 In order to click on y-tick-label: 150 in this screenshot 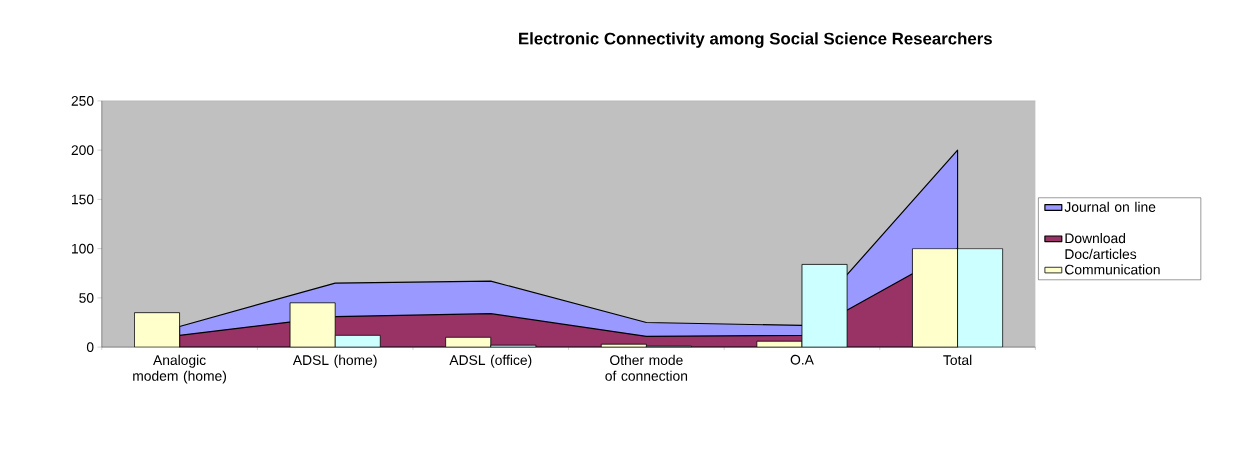, I will do `click(83, 199)`.